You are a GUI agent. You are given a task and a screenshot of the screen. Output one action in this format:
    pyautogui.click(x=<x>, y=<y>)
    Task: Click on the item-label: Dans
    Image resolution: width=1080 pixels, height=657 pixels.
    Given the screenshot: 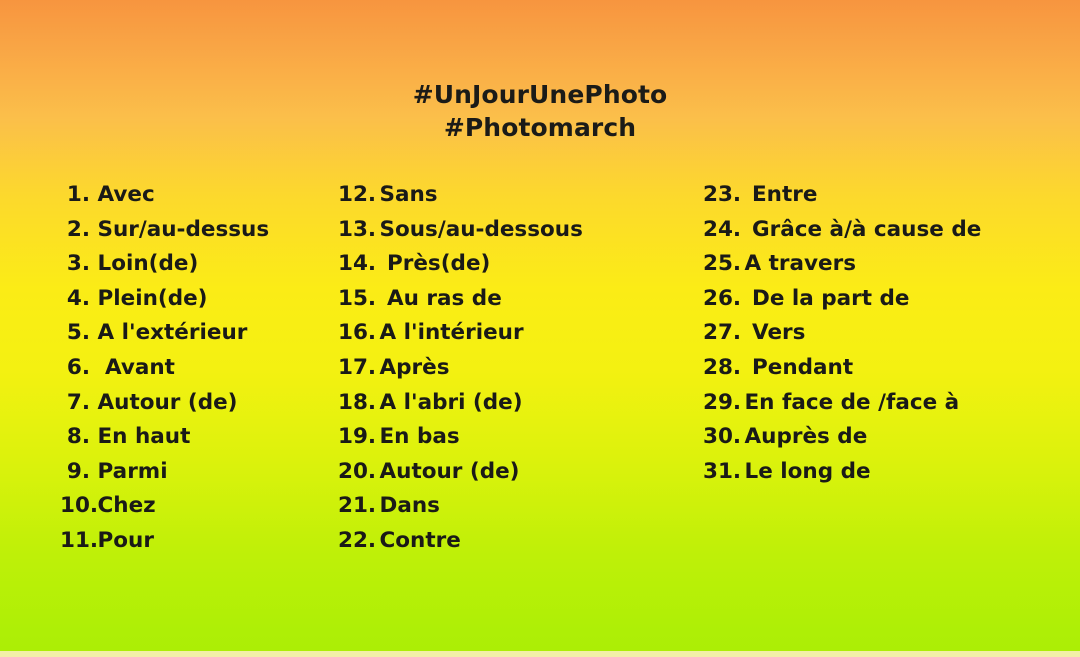 What is the action you would take?
    pyautogui.click(x=409, y=506)
    